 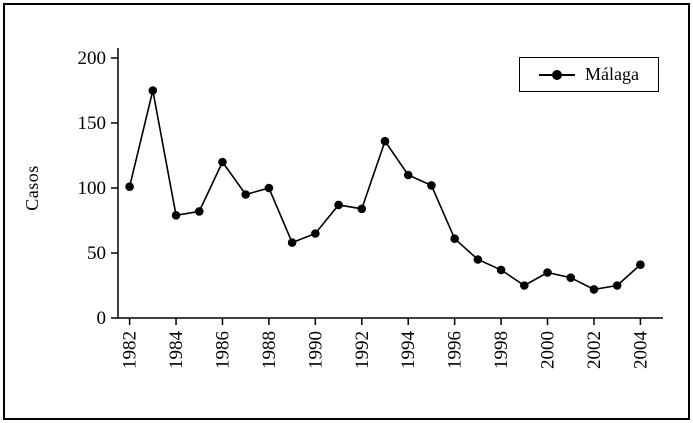 What do you see at coordinates (315, 350) in the screenshot?
I see `x-tick-label: 1990` at bounding box center [315, 350].